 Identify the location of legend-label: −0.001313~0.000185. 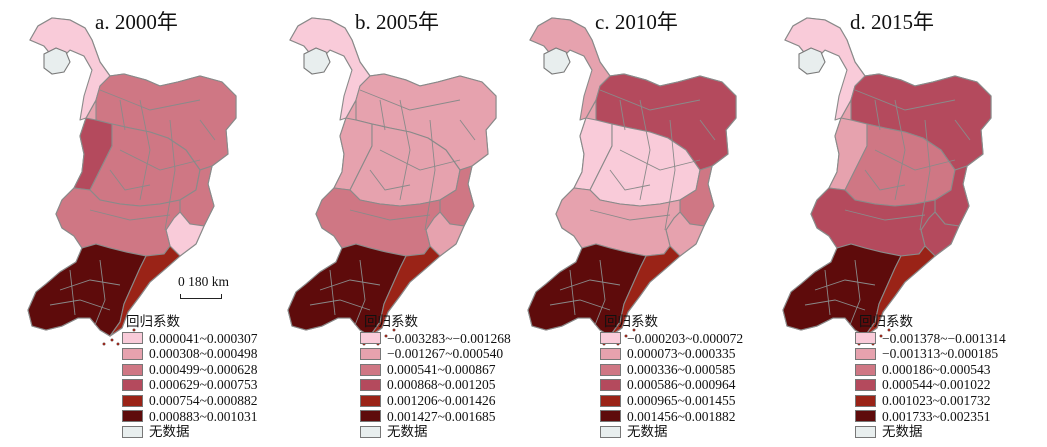
(940, 354).